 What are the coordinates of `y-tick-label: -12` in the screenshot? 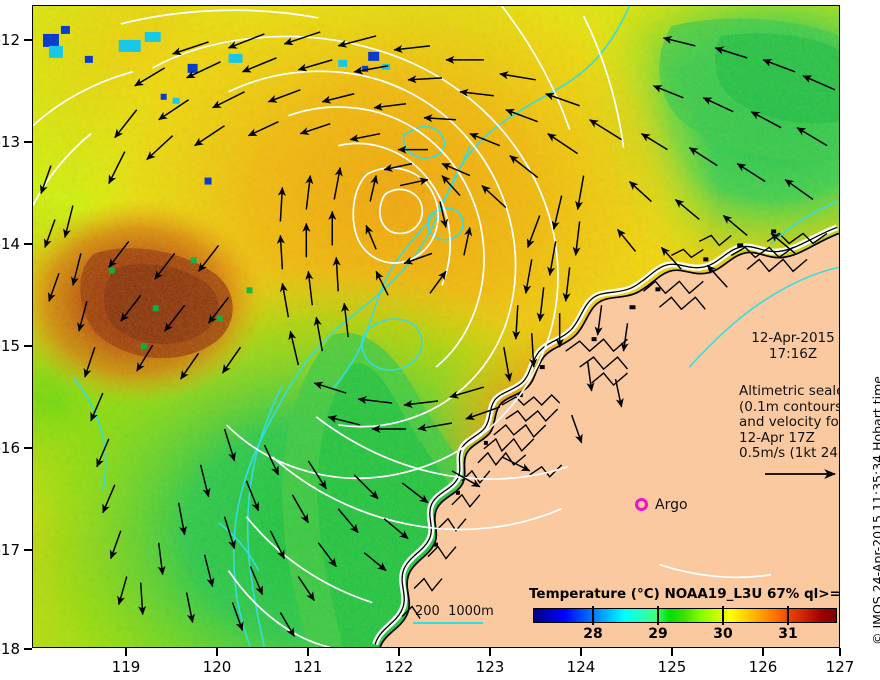 It's located at (10, 40).